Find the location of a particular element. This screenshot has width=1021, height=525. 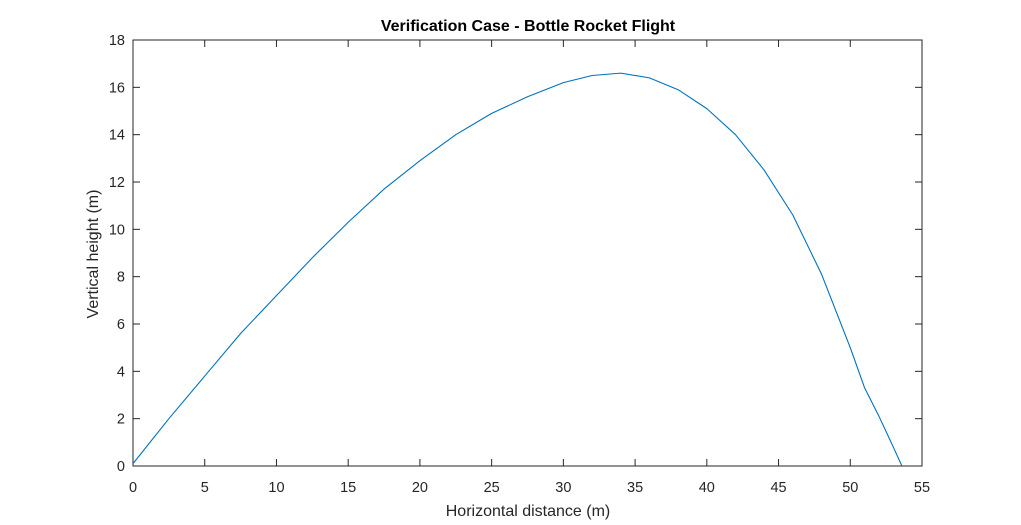

y-tick-label: 12 is located at coordinates (117, 183).